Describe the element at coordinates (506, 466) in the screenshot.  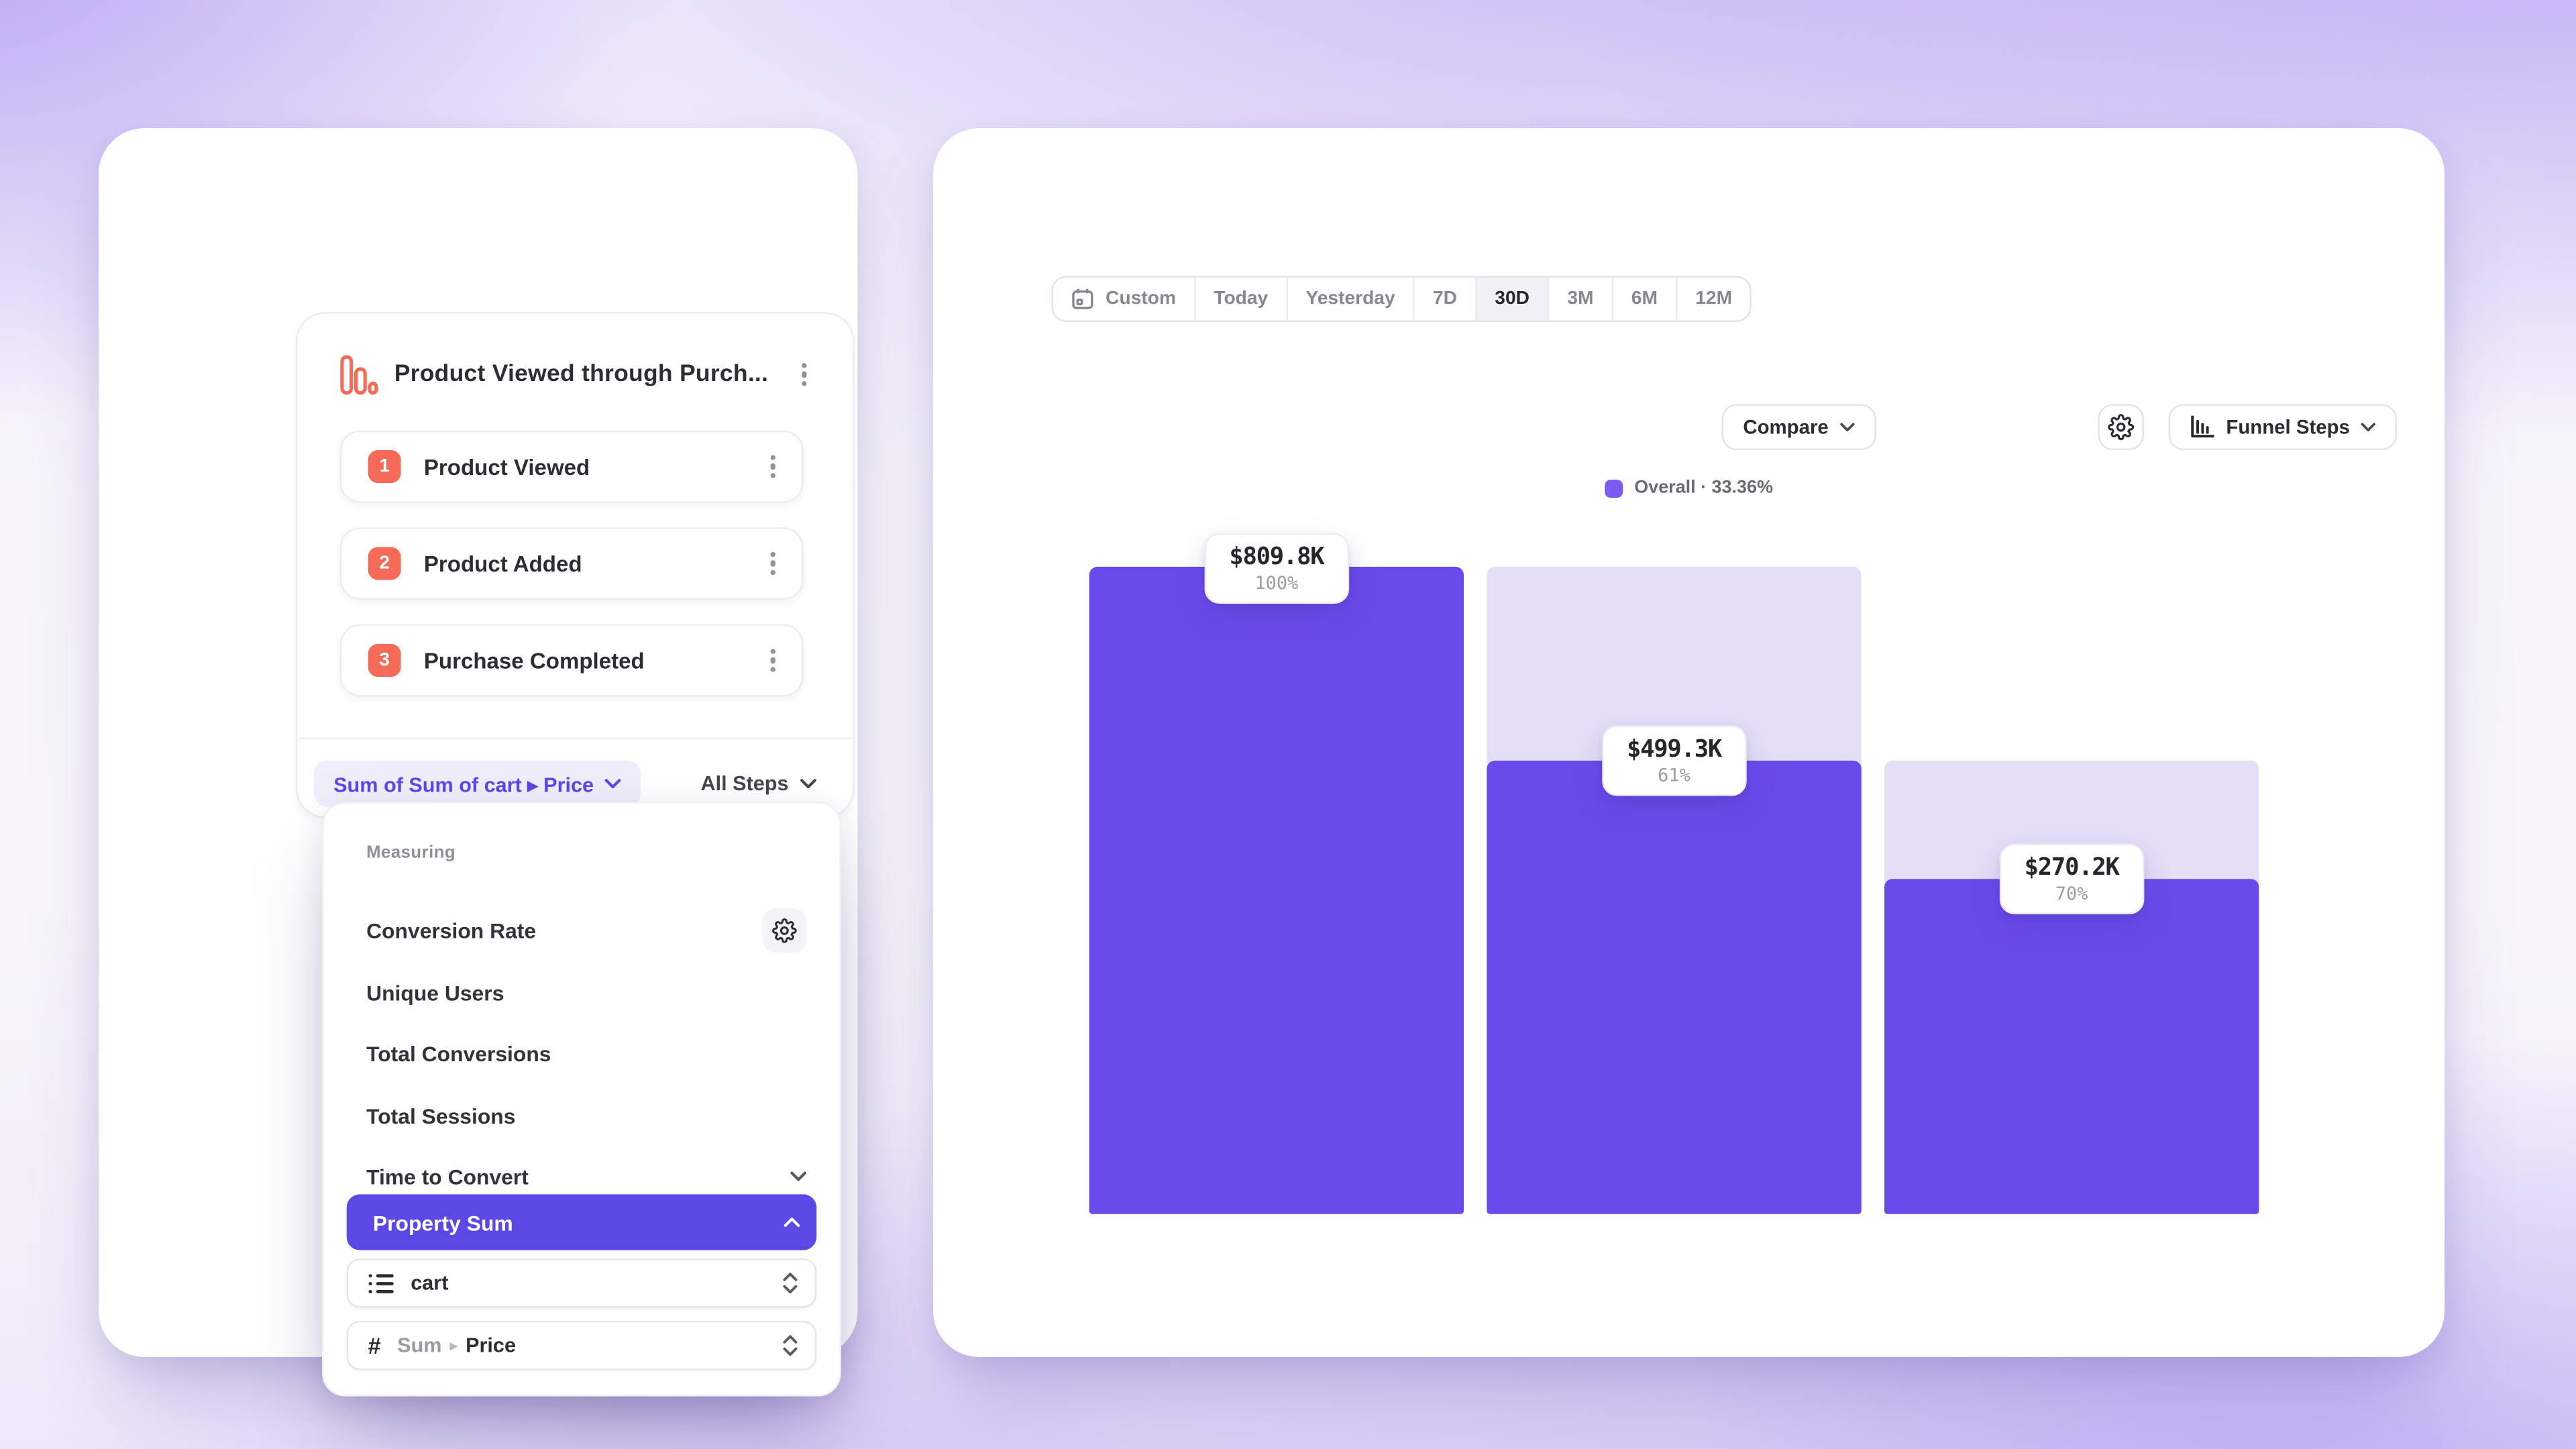
I see `step-label: Product Viewed` at that location.